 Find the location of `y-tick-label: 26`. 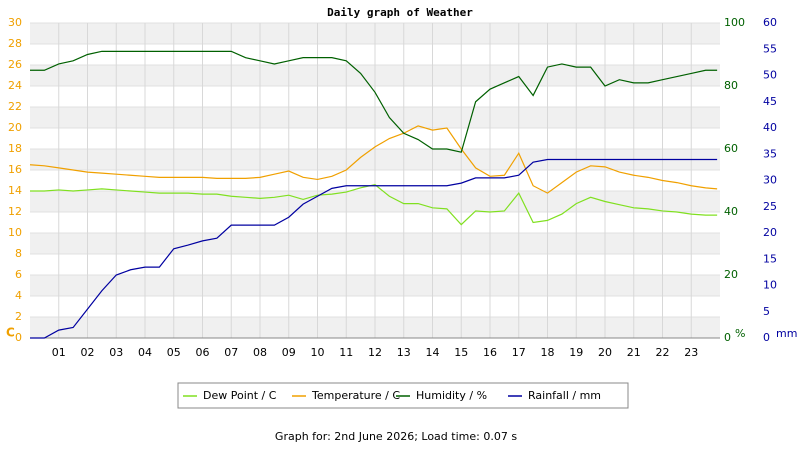

y-tick-label: 26 is located at coordinates (15, 64).